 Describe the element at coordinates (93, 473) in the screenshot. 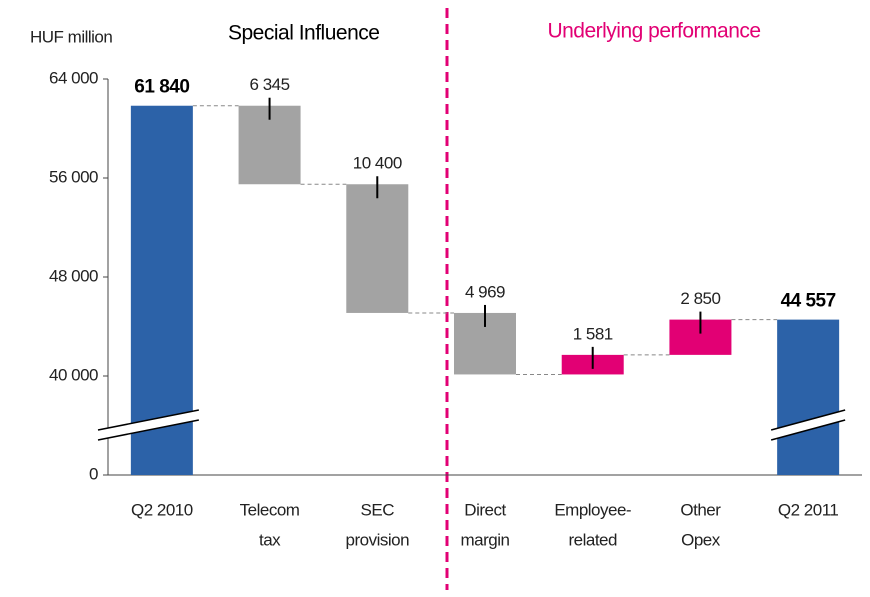

I see `y-tick-label: 0` at that location.